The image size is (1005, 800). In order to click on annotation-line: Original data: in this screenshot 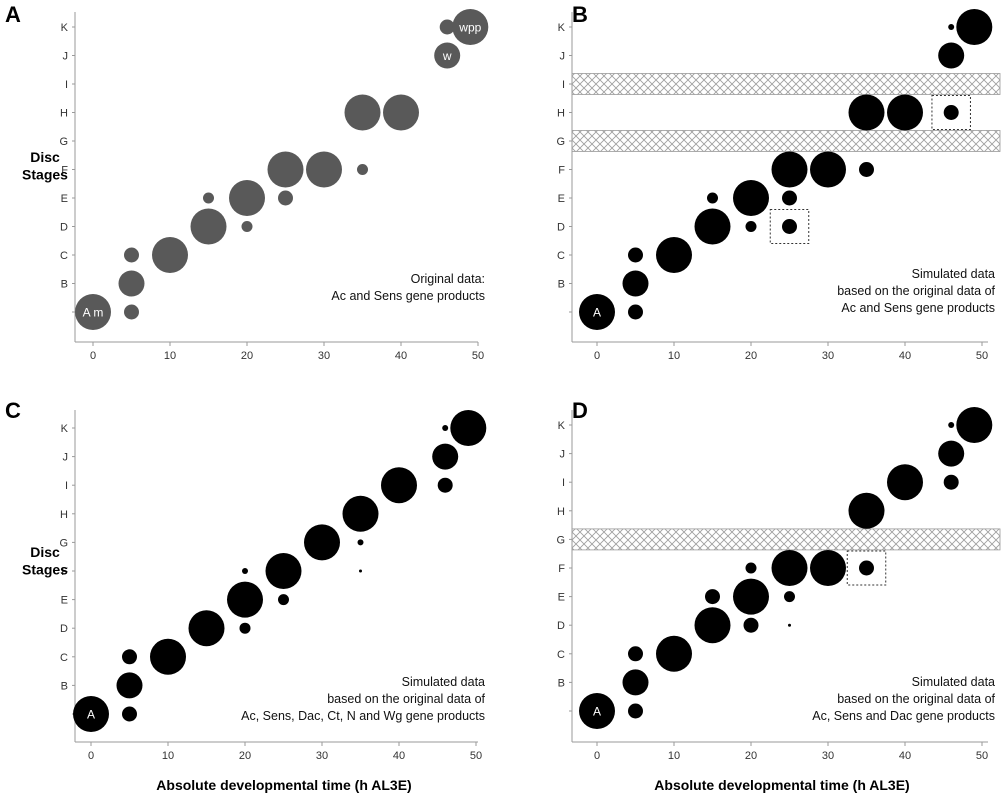, I will do `click(448, 279)`.